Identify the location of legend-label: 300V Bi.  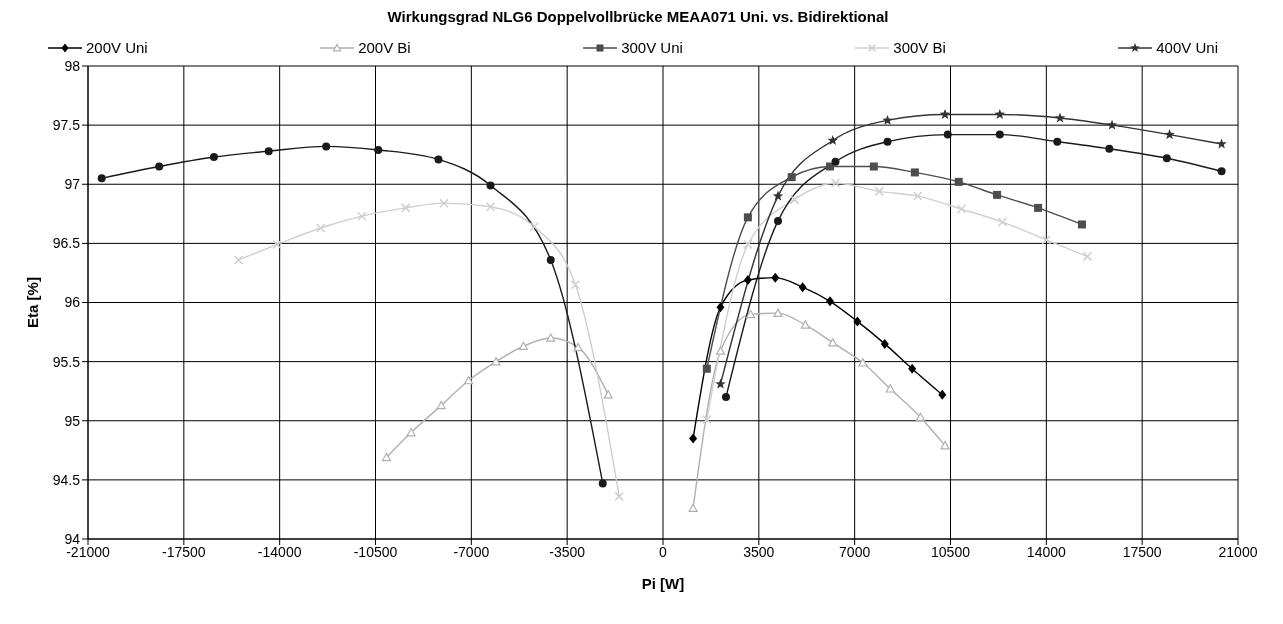
(919, 47).